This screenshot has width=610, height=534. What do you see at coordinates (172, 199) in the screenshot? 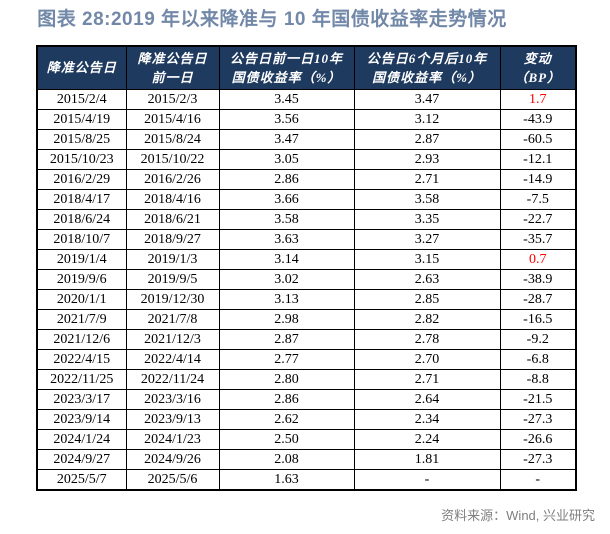
I see `cell-prev-date: 2018/4/16` at bounding box center [172, 199].